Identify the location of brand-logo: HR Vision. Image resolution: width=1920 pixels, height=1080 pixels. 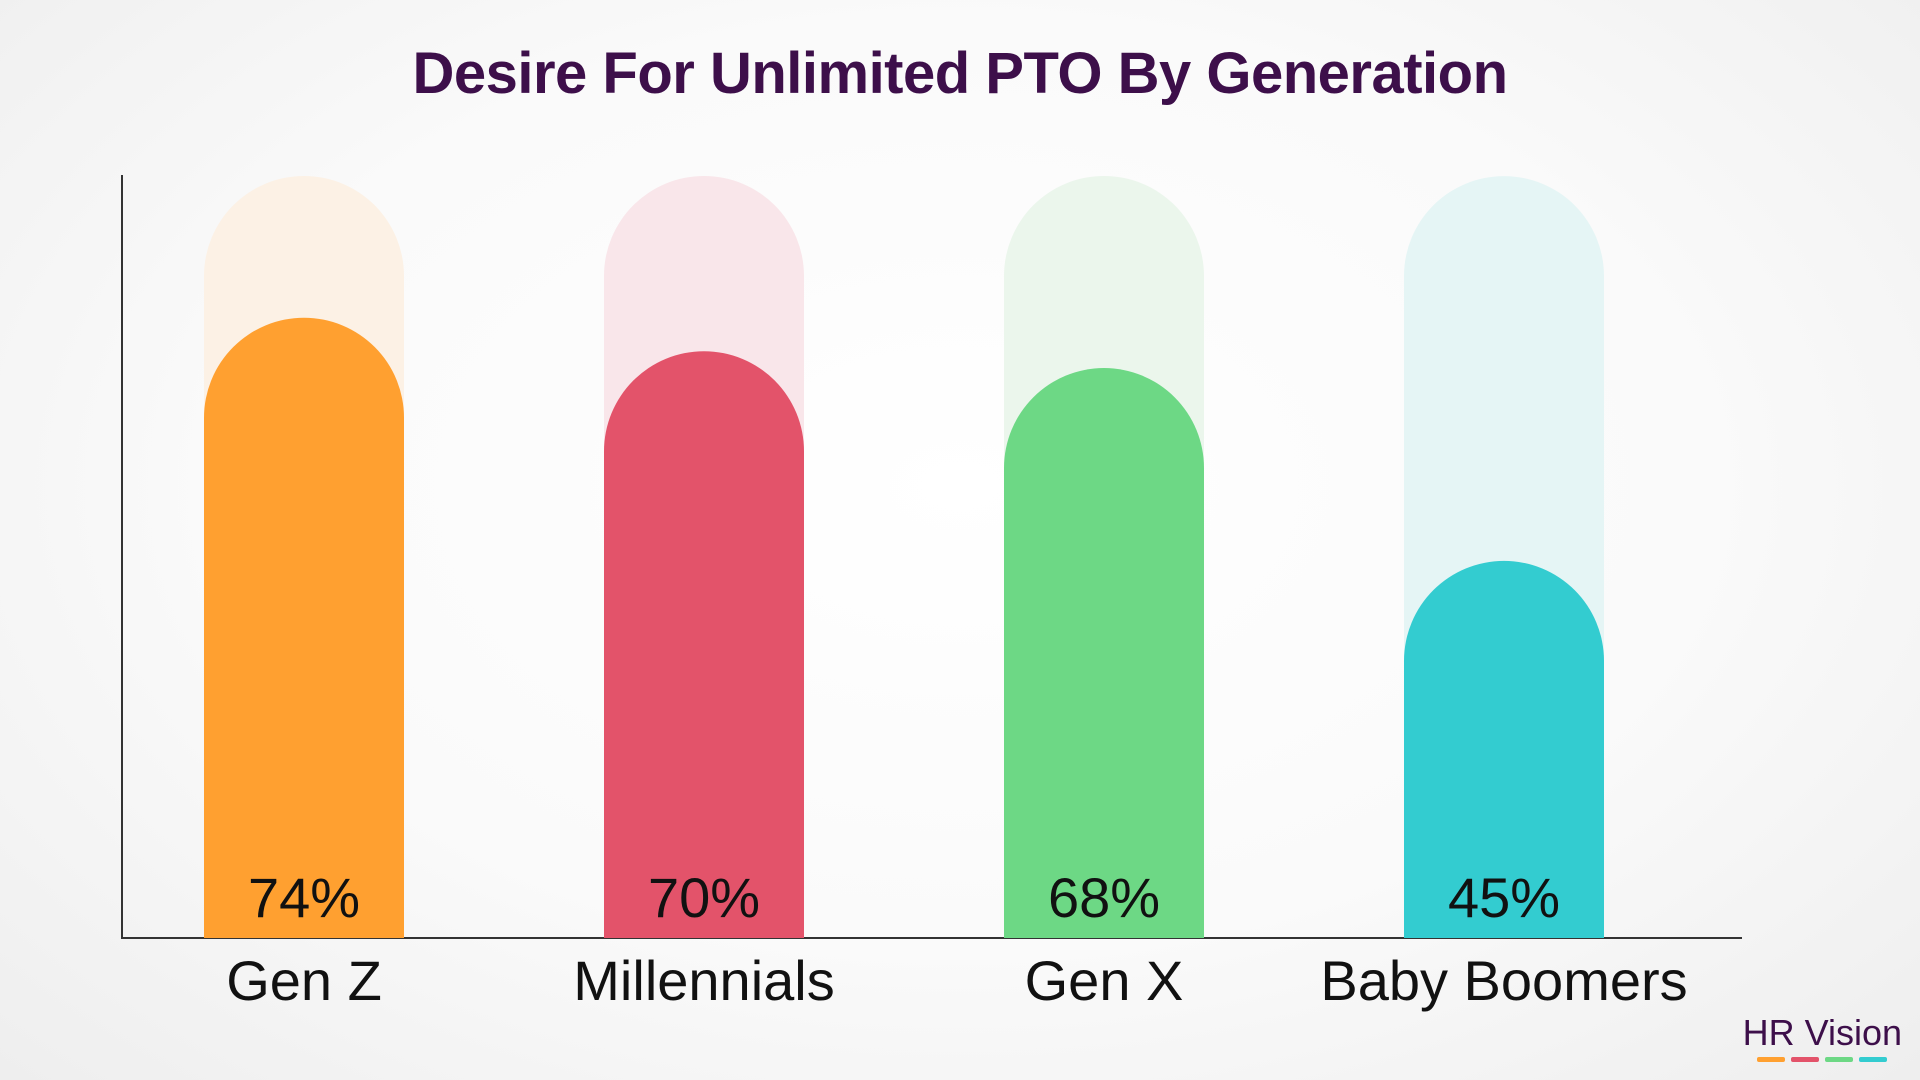
(1822, 1038).